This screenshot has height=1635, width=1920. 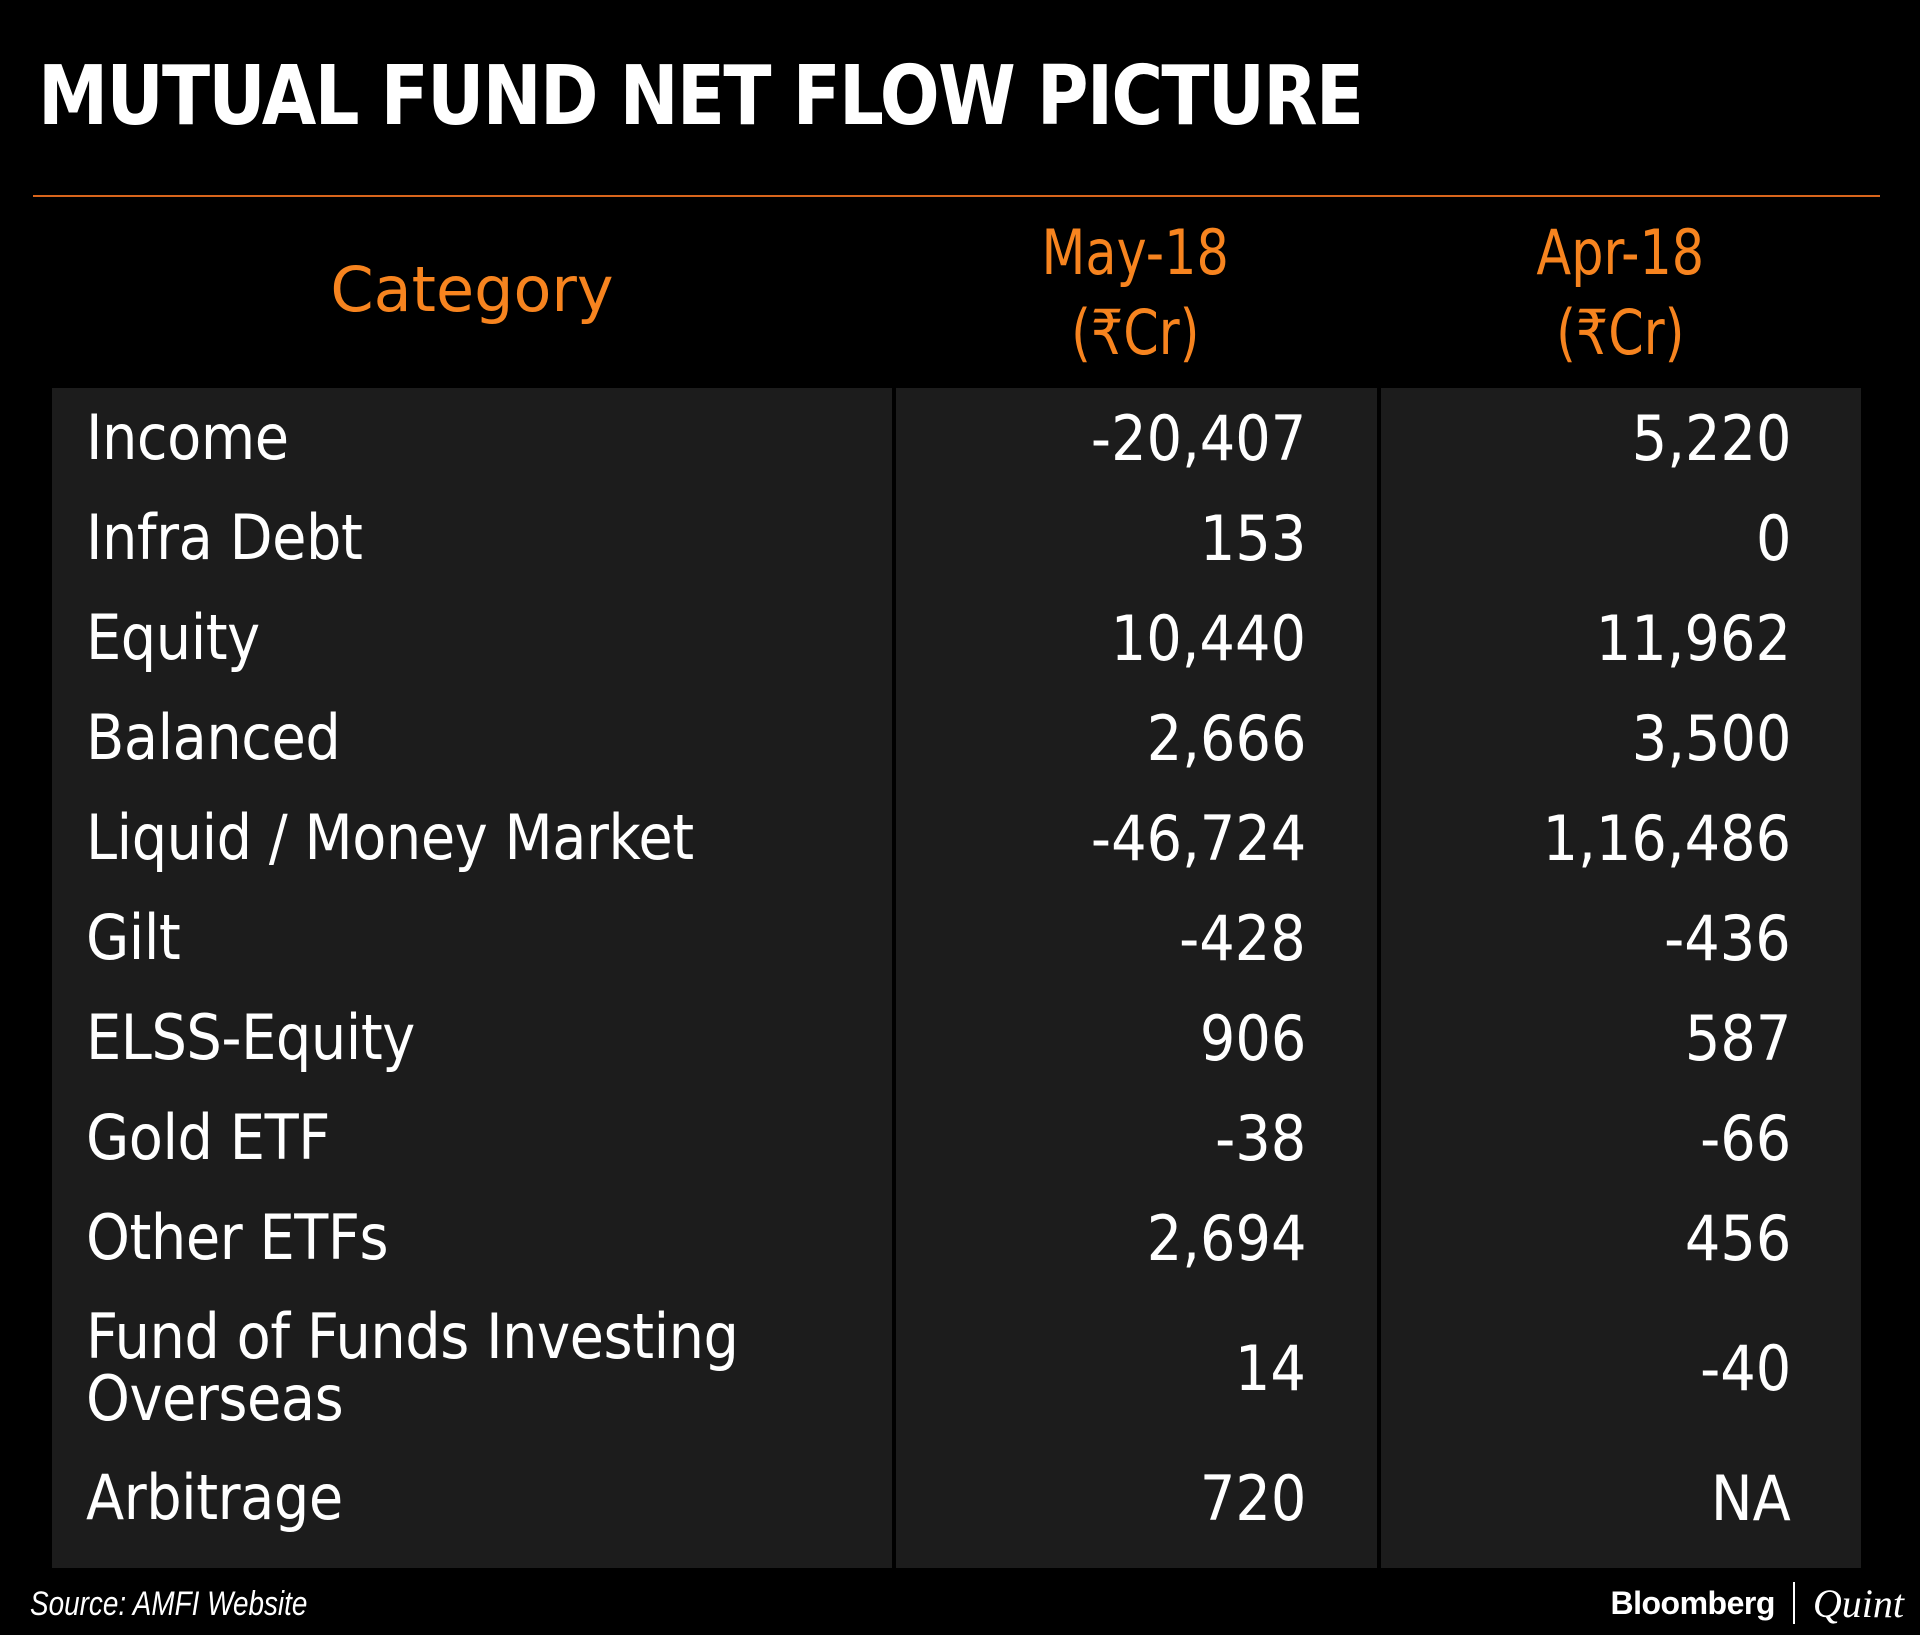 I want to click on cell-may-18-value: 14, so click(x=1270, y=1368).